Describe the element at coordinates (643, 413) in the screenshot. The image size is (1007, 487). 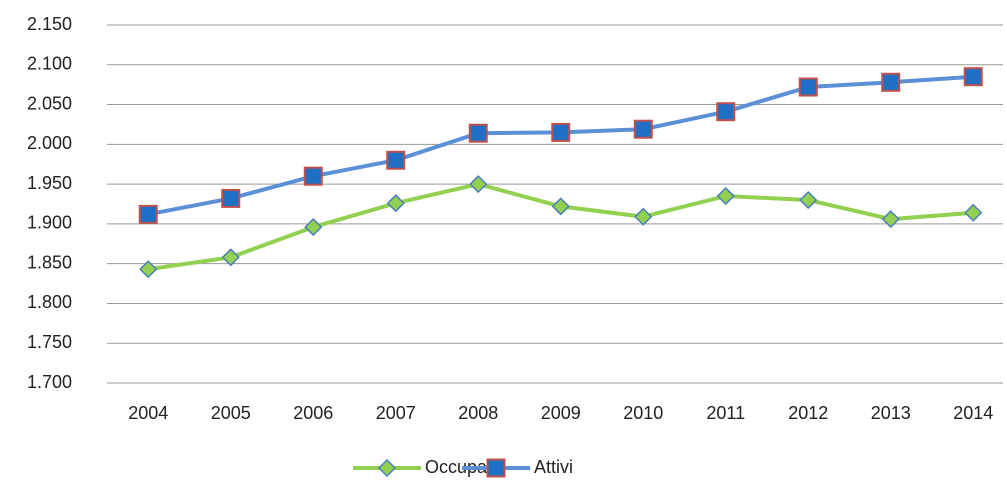
I see `x-tick-label: 2010` at that location.